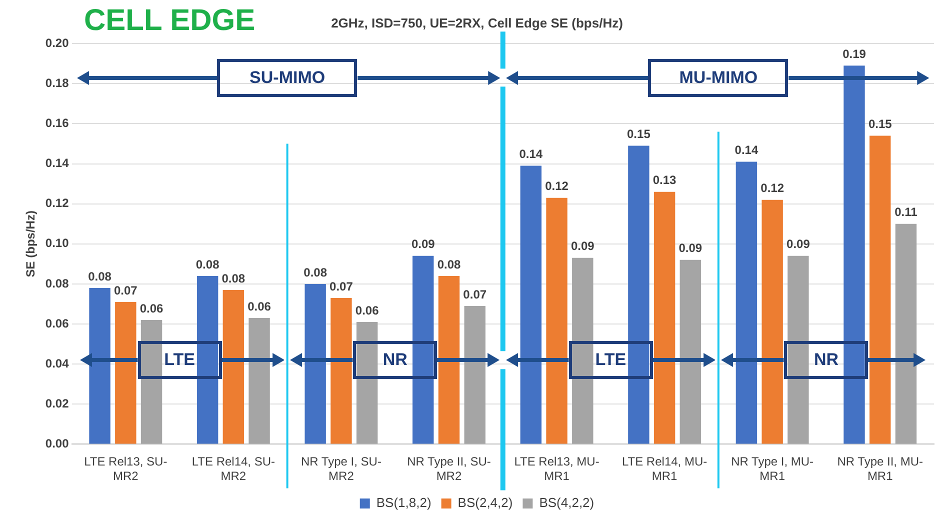  What do you see at coordinates (880, 469) in the screenshot?
I see `x-tick-label: NR Type II, MU-MR1` at bounding box center [880, 469].